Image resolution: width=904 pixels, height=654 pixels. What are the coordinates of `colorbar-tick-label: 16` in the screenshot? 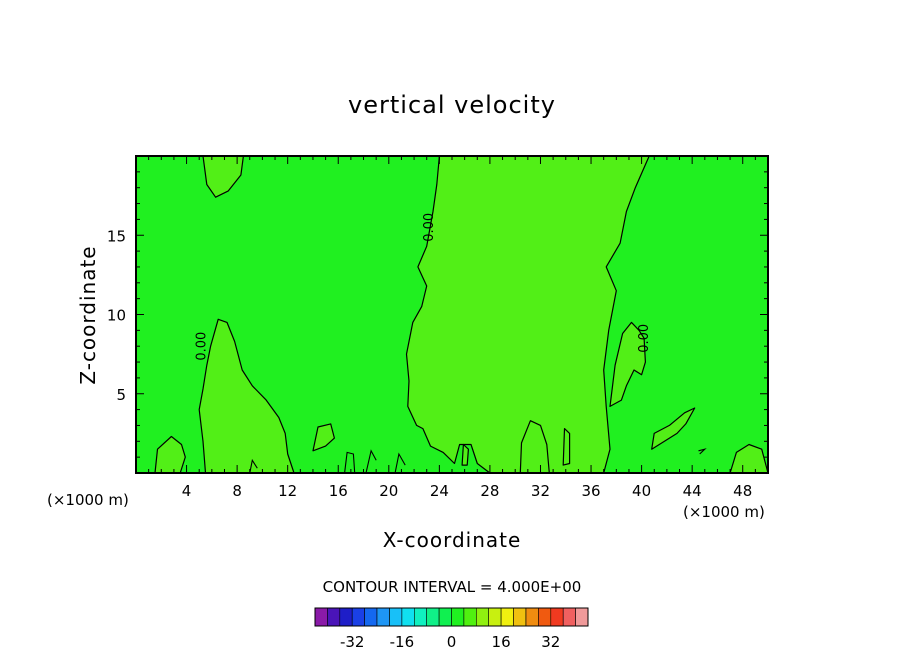 It's located at (501, 642).